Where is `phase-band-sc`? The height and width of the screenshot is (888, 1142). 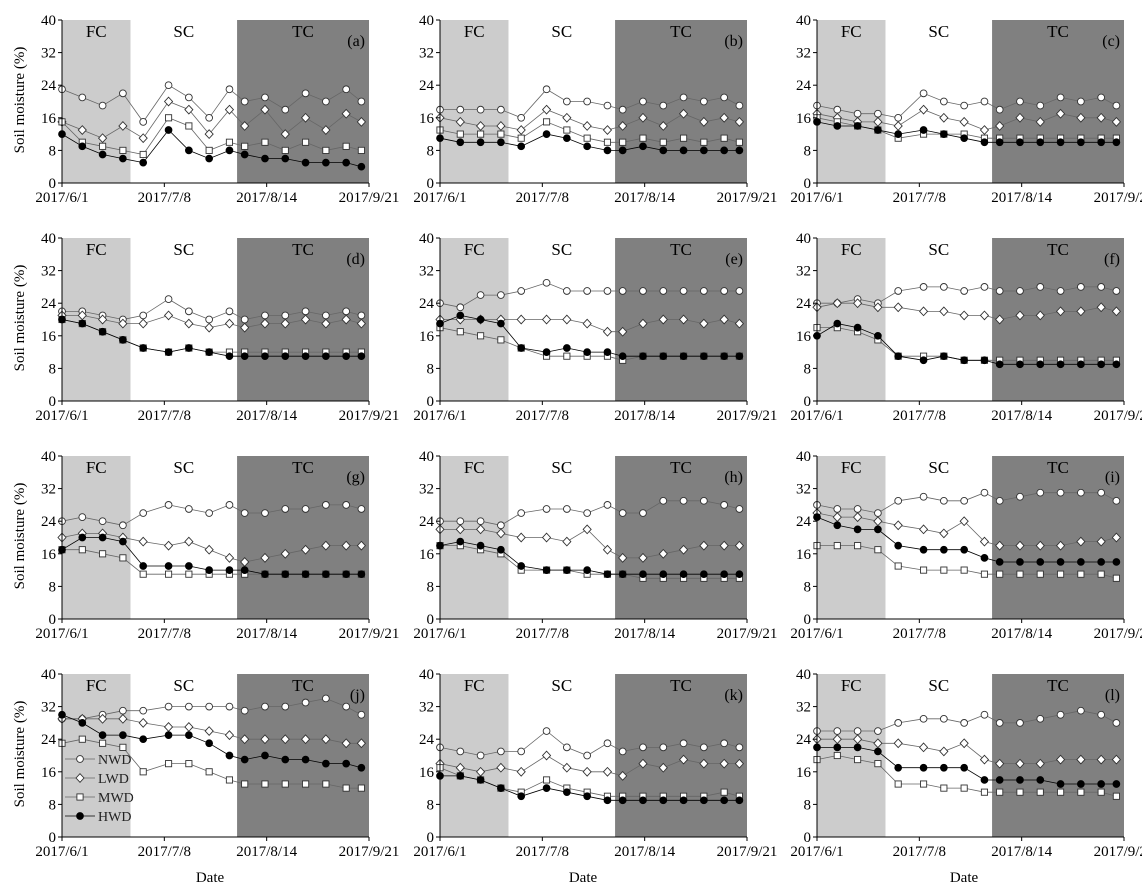
phase-band-sc is located at coordinates (184, 537).